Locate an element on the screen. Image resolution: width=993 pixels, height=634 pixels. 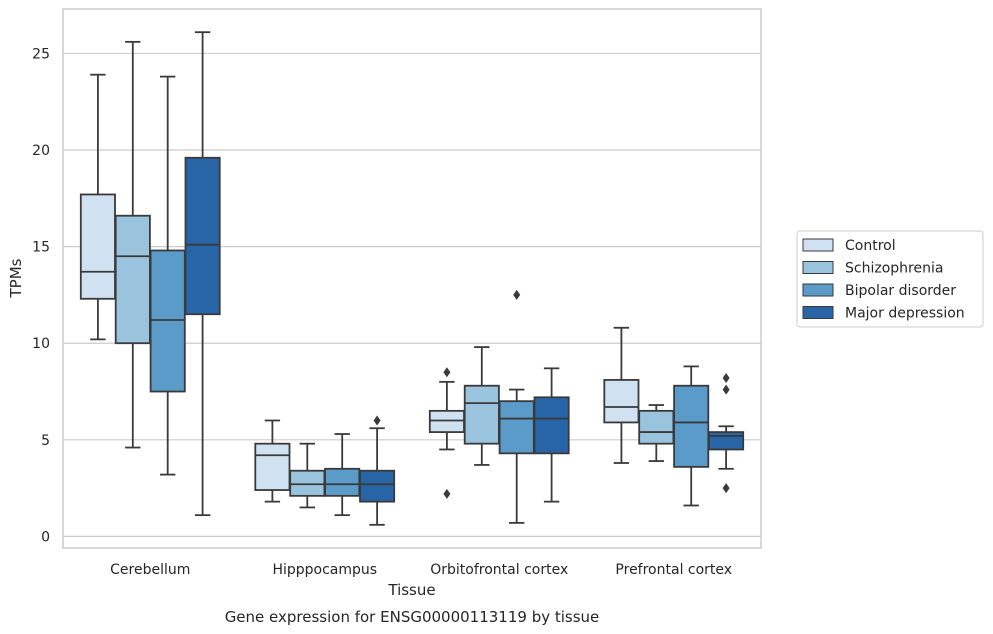
y-tick-label: 25 is located at coordinates (41, 54).